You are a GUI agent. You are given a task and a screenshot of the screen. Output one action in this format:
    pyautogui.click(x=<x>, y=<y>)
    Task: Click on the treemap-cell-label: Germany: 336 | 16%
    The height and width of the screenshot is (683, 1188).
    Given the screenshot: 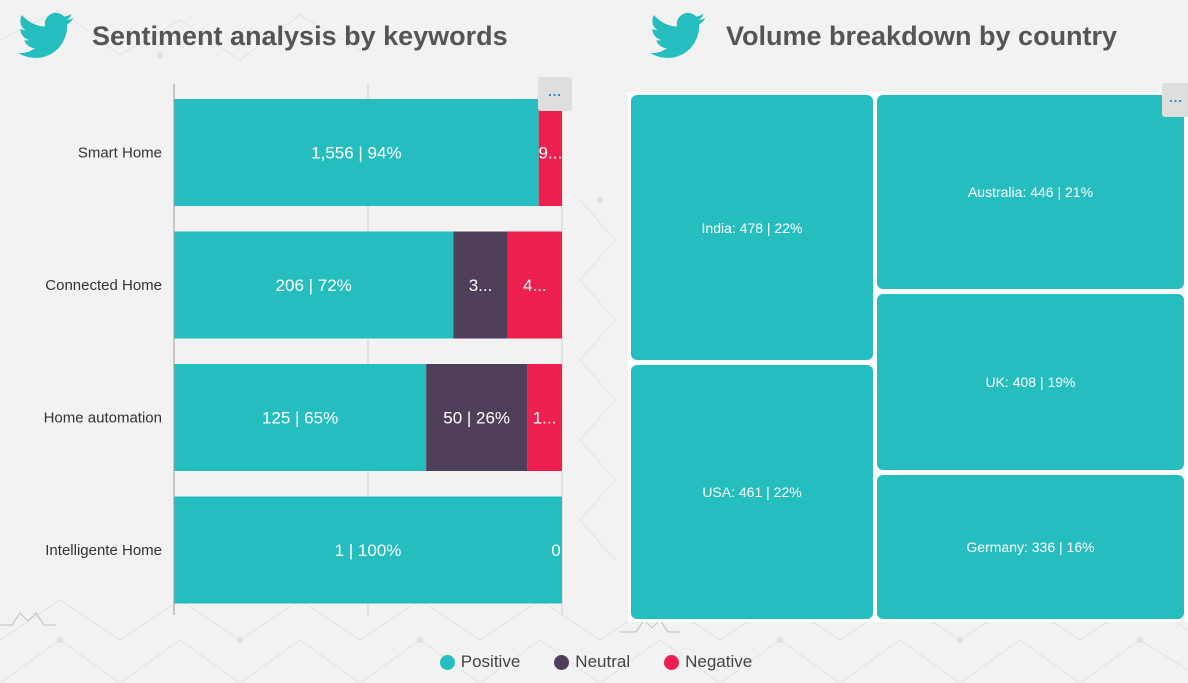 What is the action you would take?
    pyautogui.click(x=1030, y=547)
    